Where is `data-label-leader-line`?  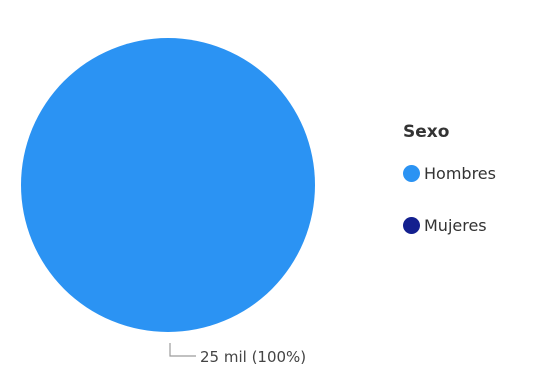
data-label-leader-line is located at coordinates (182, 350).